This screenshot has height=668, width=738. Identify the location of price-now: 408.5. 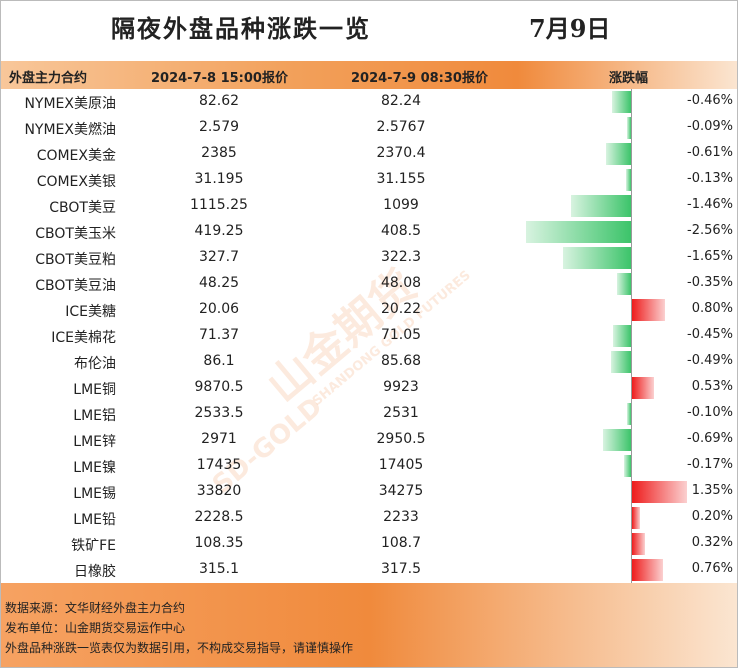
(401, 231).